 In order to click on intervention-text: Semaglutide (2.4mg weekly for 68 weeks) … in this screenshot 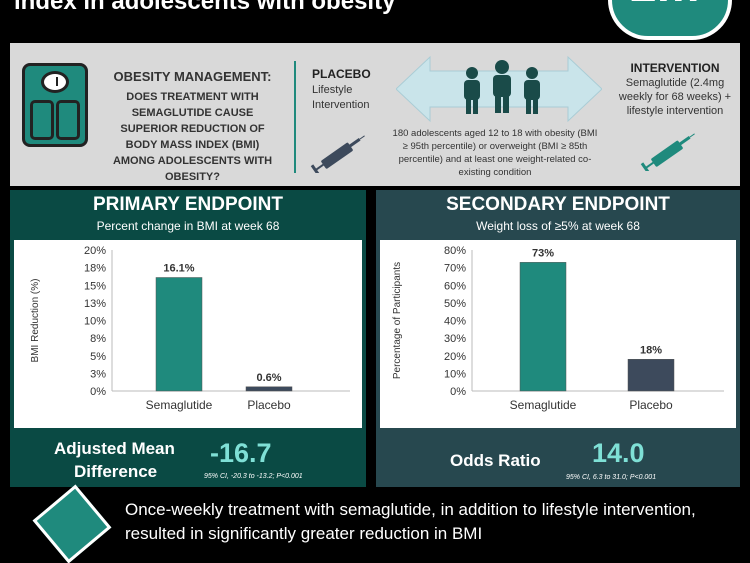, I will do `click(675, 97)`.